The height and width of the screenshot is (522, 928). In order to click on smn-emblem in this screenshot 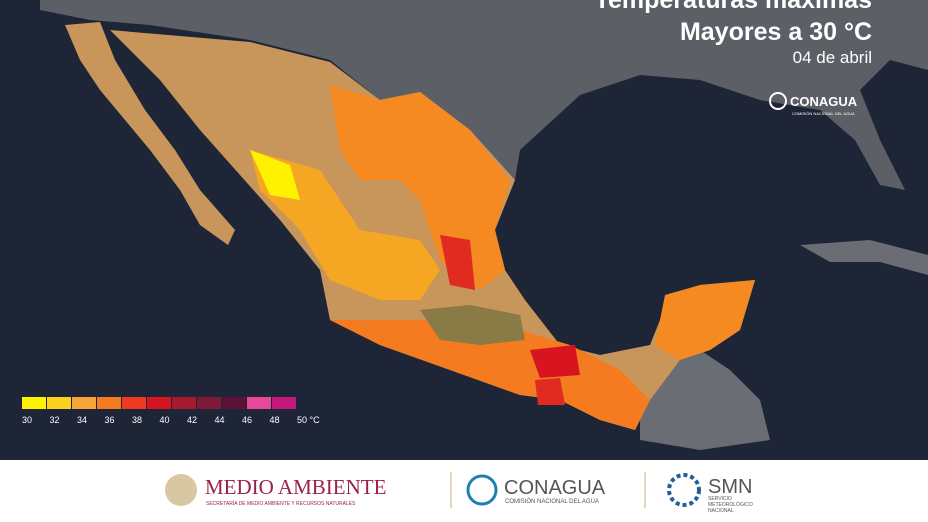, I will do `click(684, 490)`.